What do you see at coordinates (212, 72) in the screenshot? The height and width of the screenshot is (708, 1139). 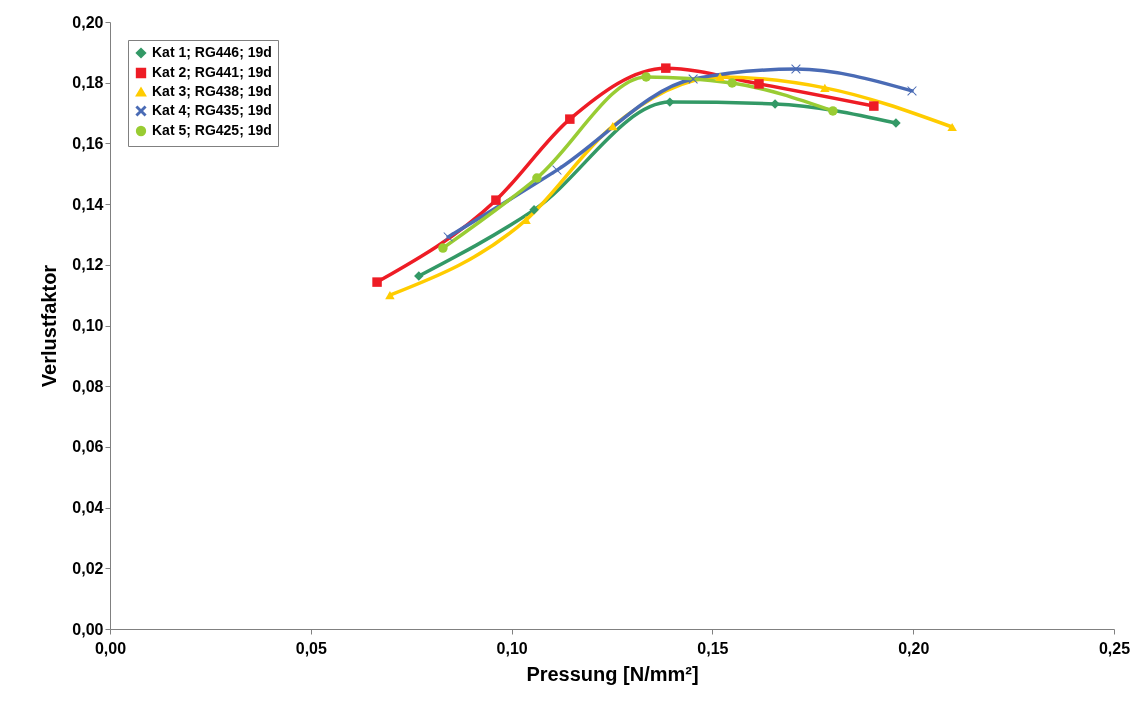 I see `legend-label: Kat 2; RG441; 19d` at bounding box center [212, 72].